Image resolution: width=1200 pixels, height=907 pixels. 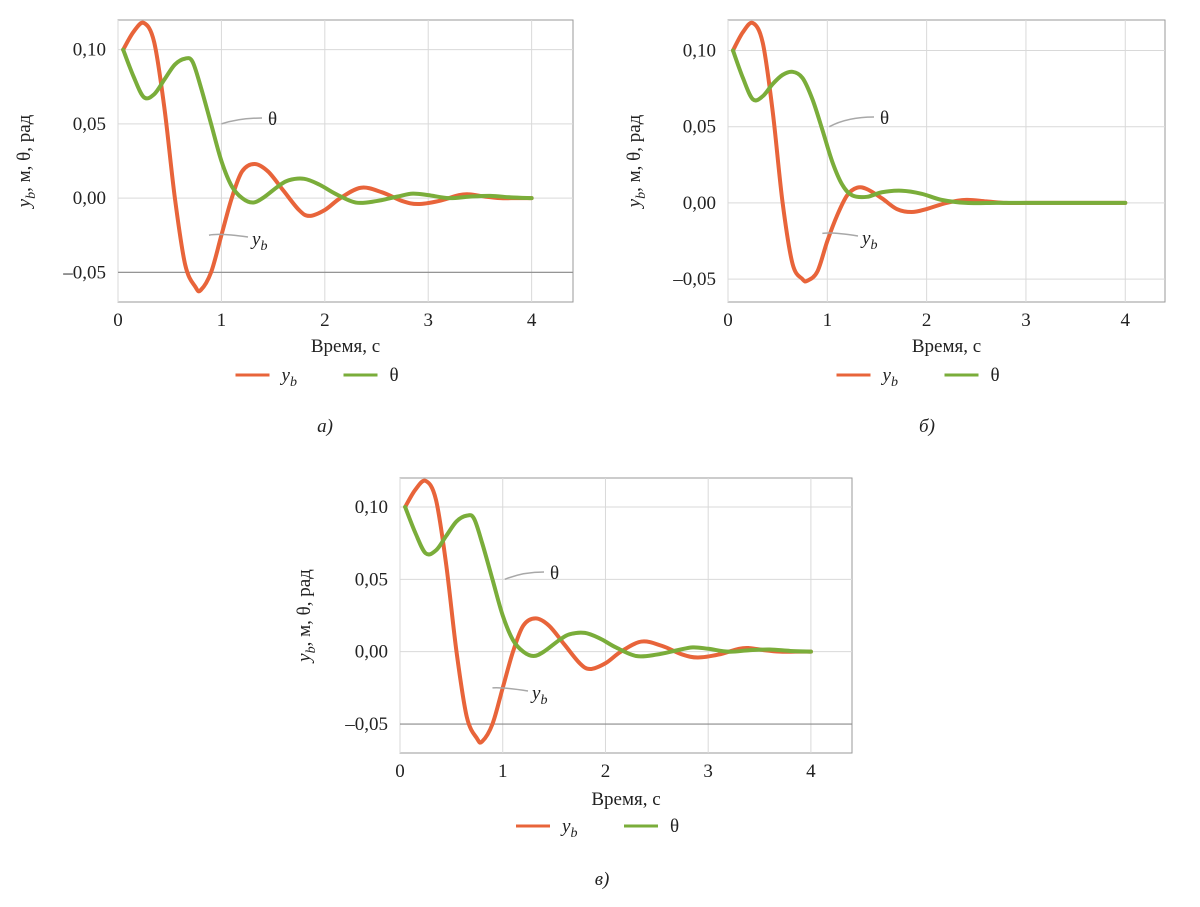 I want to click on panel-caption: б), so click(x=927, y=426).